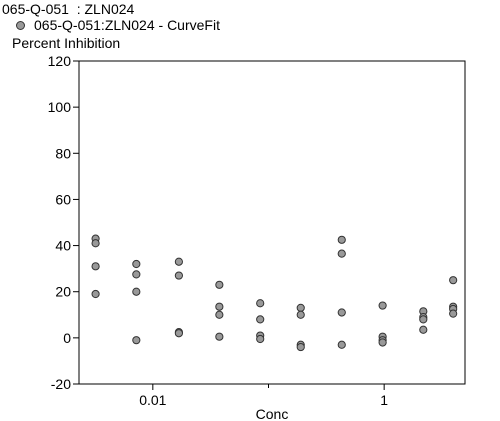 The height and width of the screenshot is (421, 500). I want to click on y-tick-label: 60, so click(63, 199).